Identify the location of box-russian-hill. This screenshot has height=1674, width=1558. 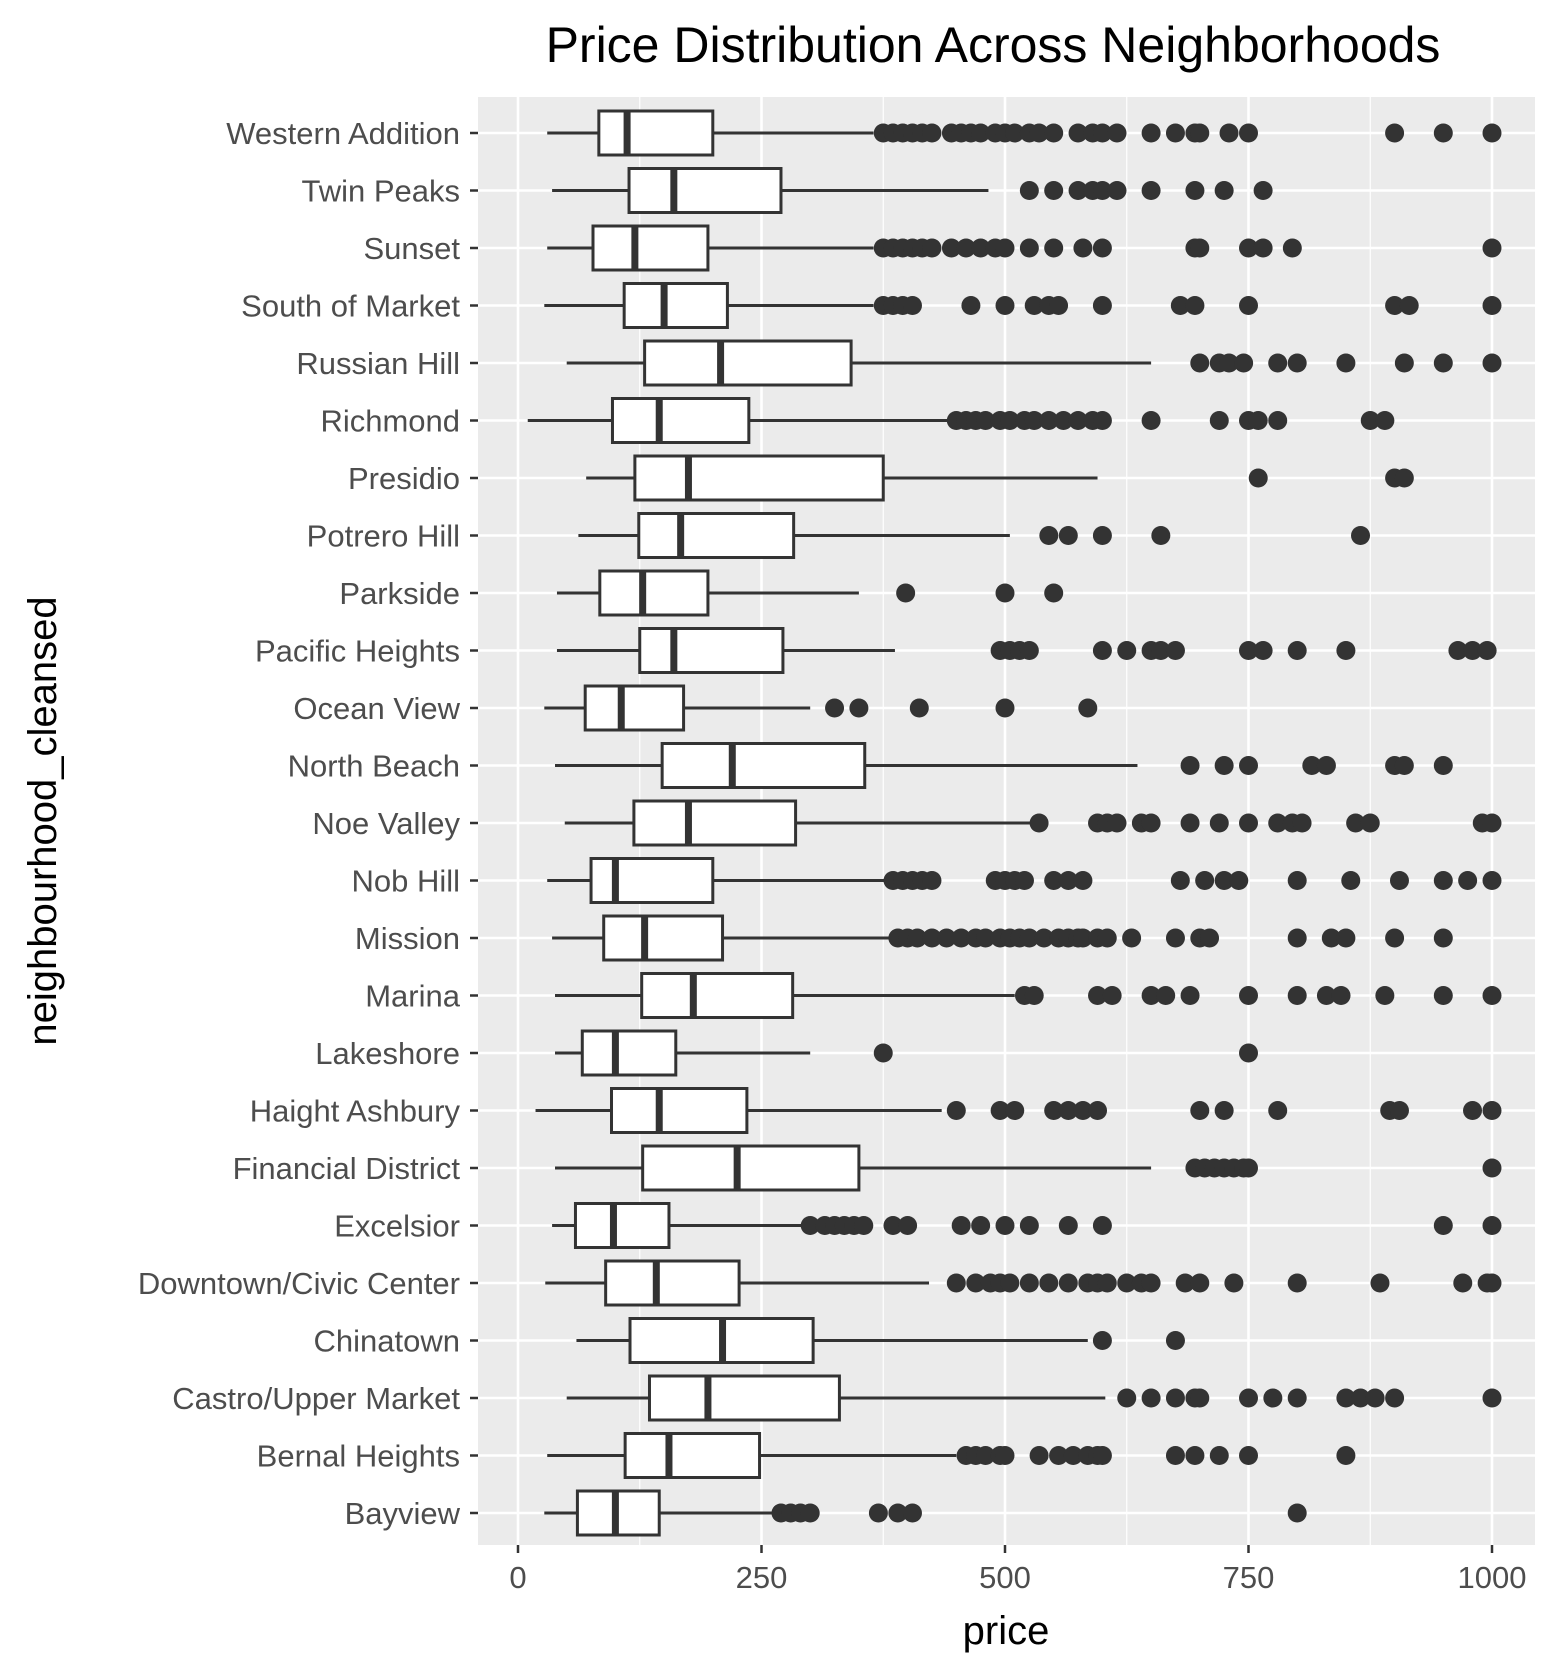
(1034, 363).